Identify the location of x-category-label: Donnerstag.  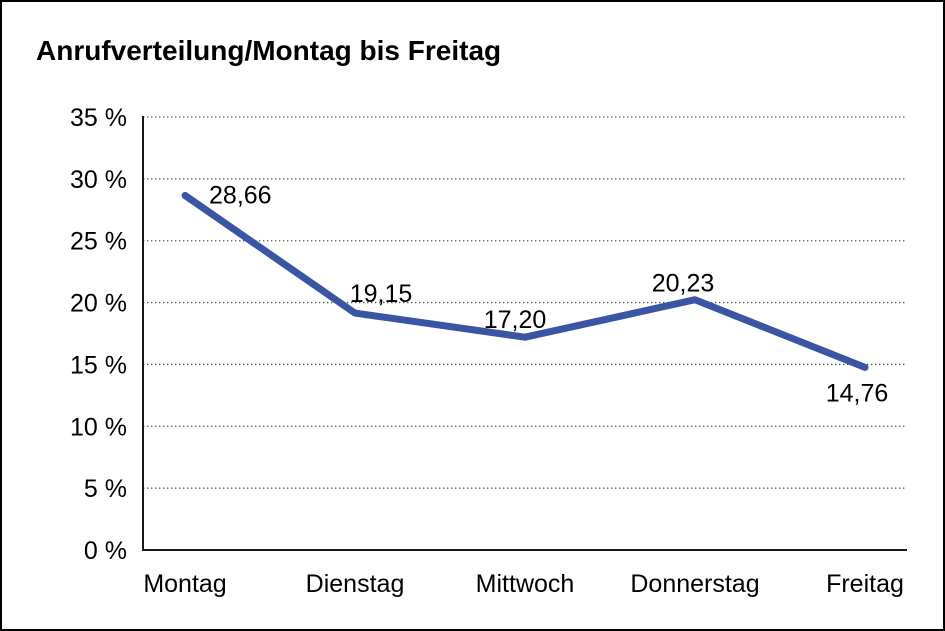
(694, 584).